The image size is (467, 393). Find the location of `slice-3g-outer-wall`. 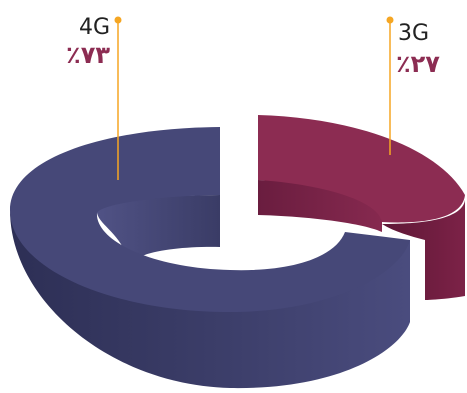

slice-3g-outer-wall is located at coordinates (423, 250).